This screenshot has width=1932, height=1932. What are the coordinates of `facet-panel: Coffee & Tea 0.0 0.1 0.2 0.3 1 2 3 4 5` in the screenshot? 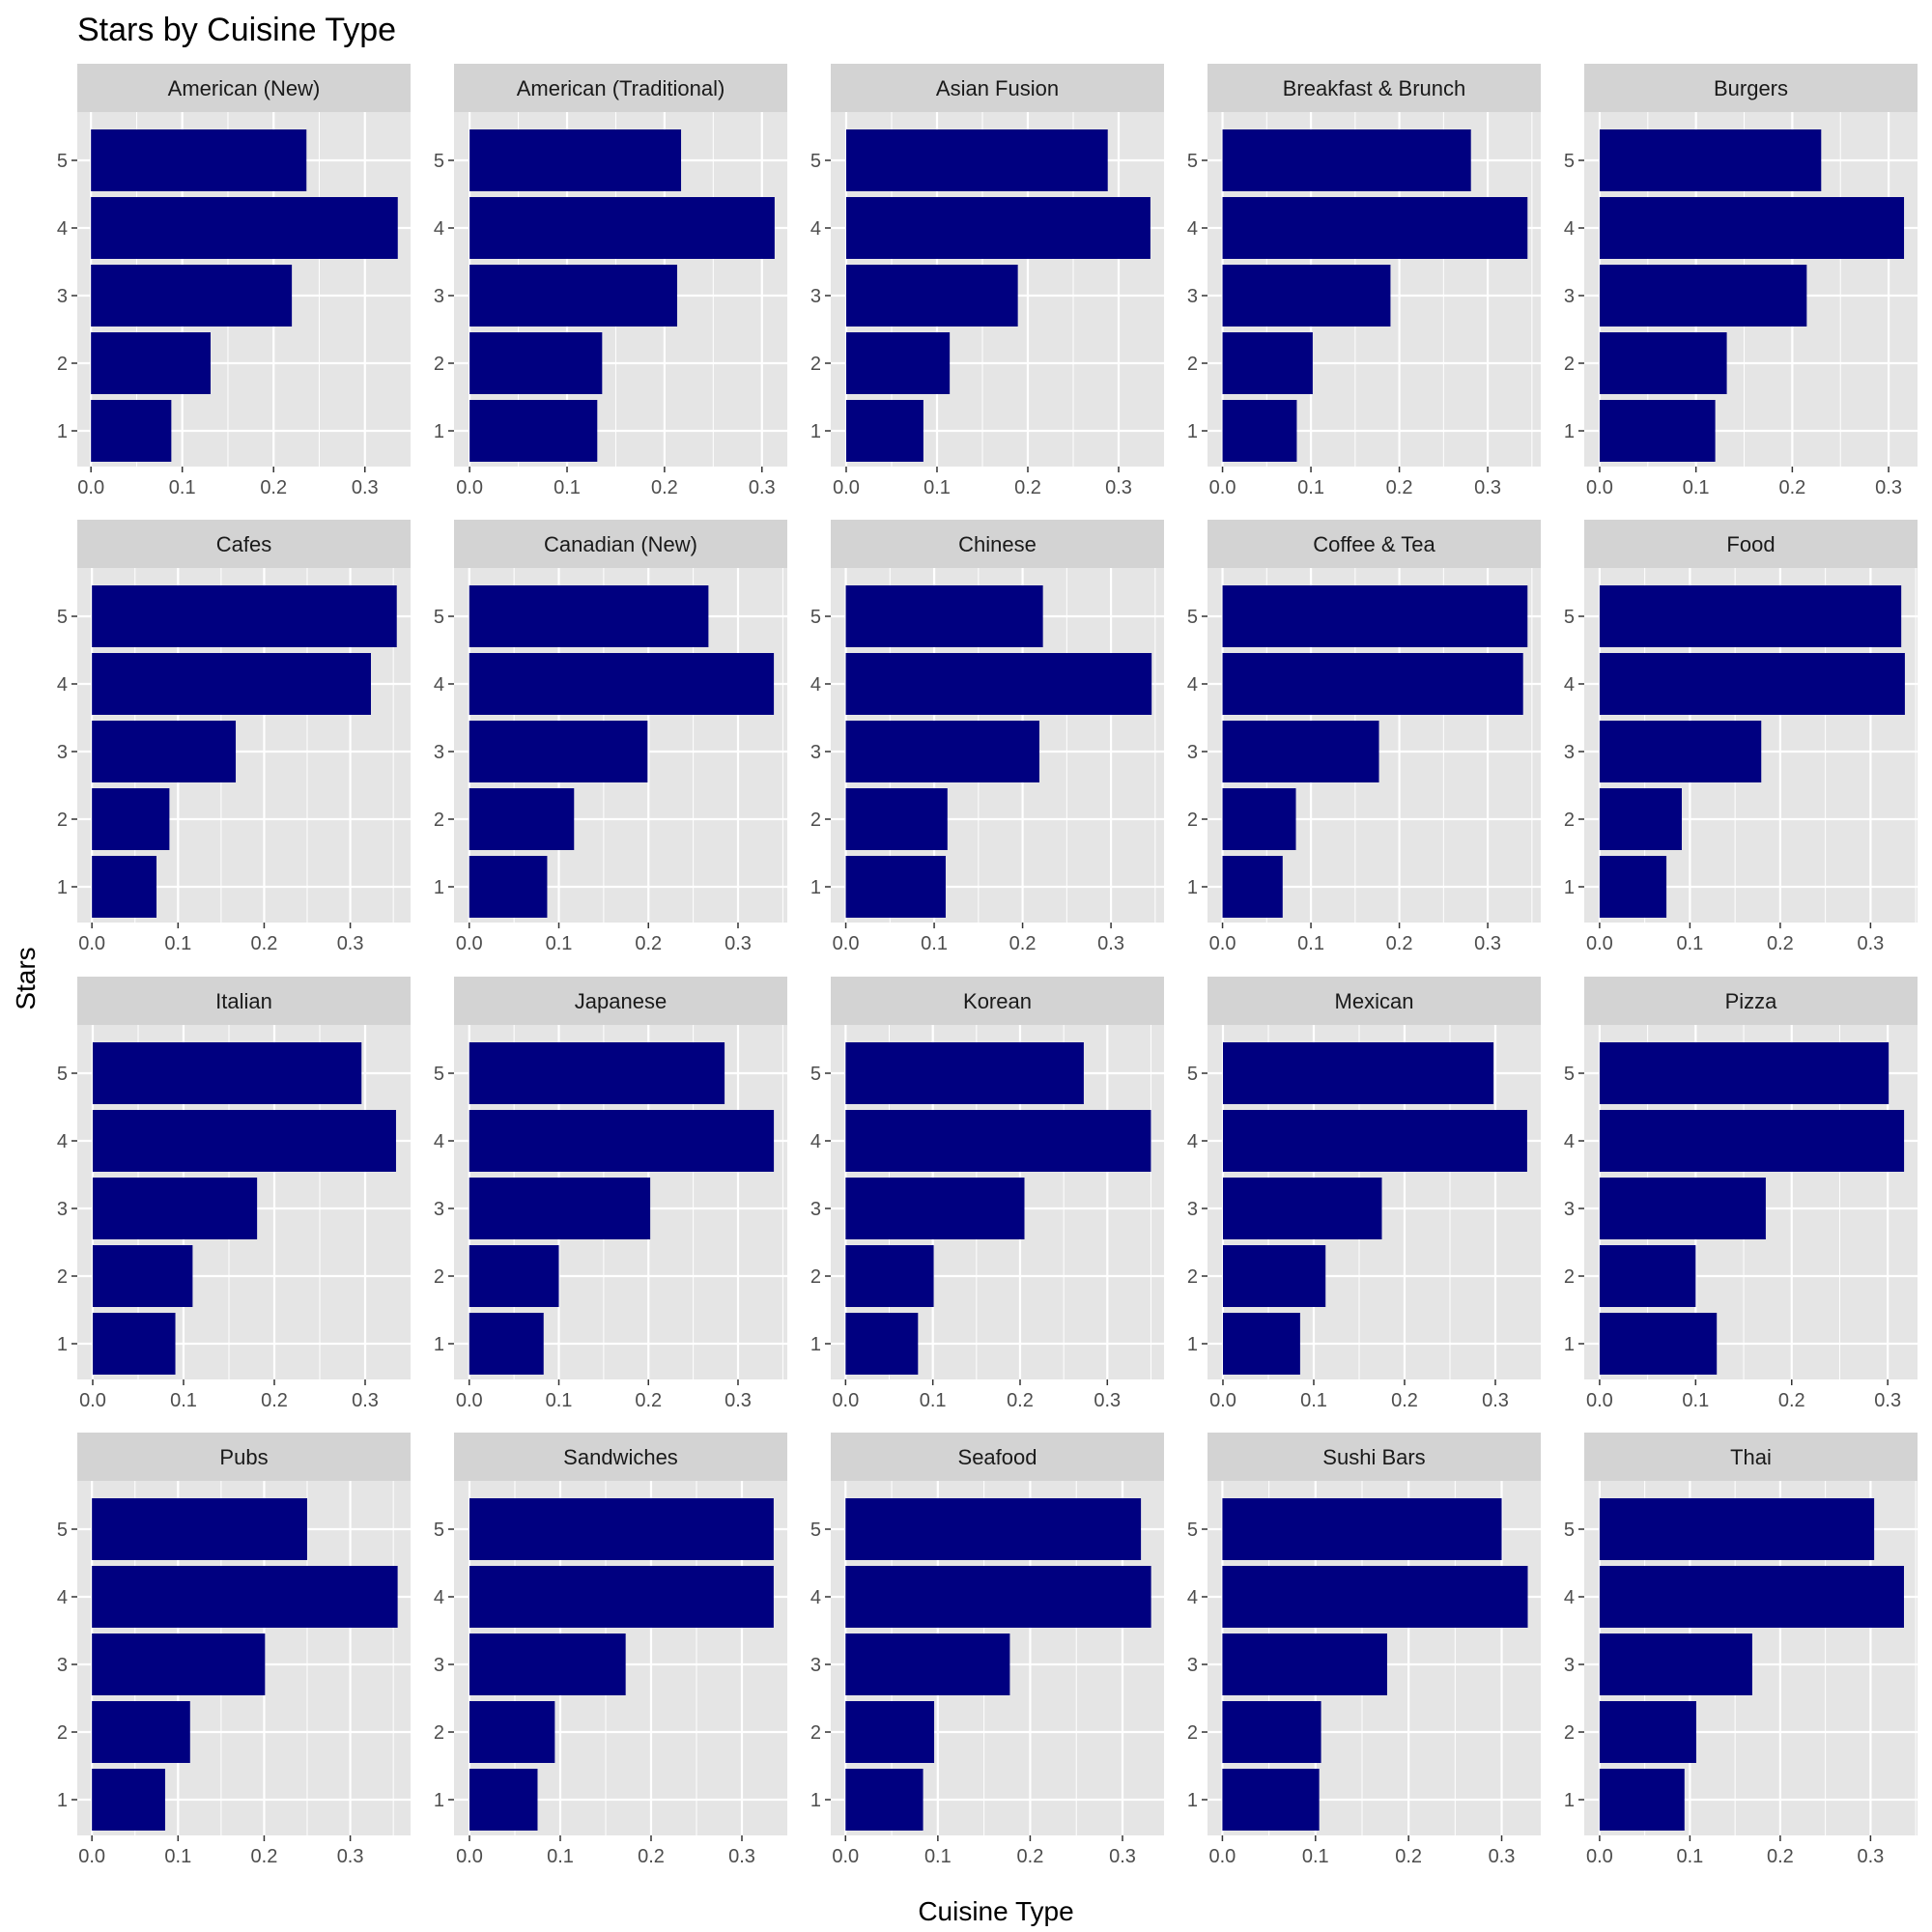 It's located at (1364, 737).